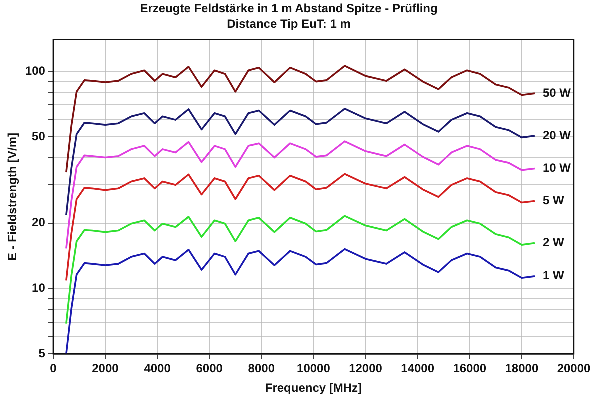 Image resolution: width=600 pixels, height=398 pixels. Describe the element at coordinates (54, 369) in the screenshot. I see `x-tick-label: 0` at that location.